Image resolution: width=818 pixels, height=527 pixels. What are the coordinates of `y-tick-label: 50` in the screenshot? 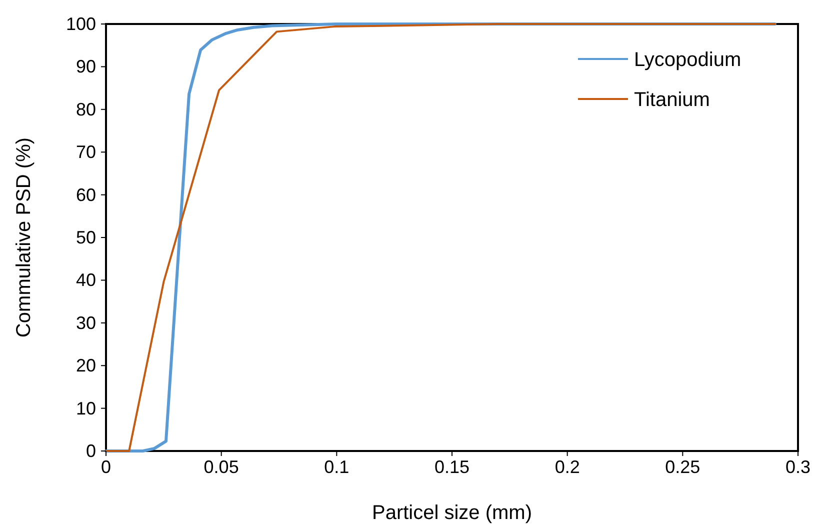 It's located at (86, 238).